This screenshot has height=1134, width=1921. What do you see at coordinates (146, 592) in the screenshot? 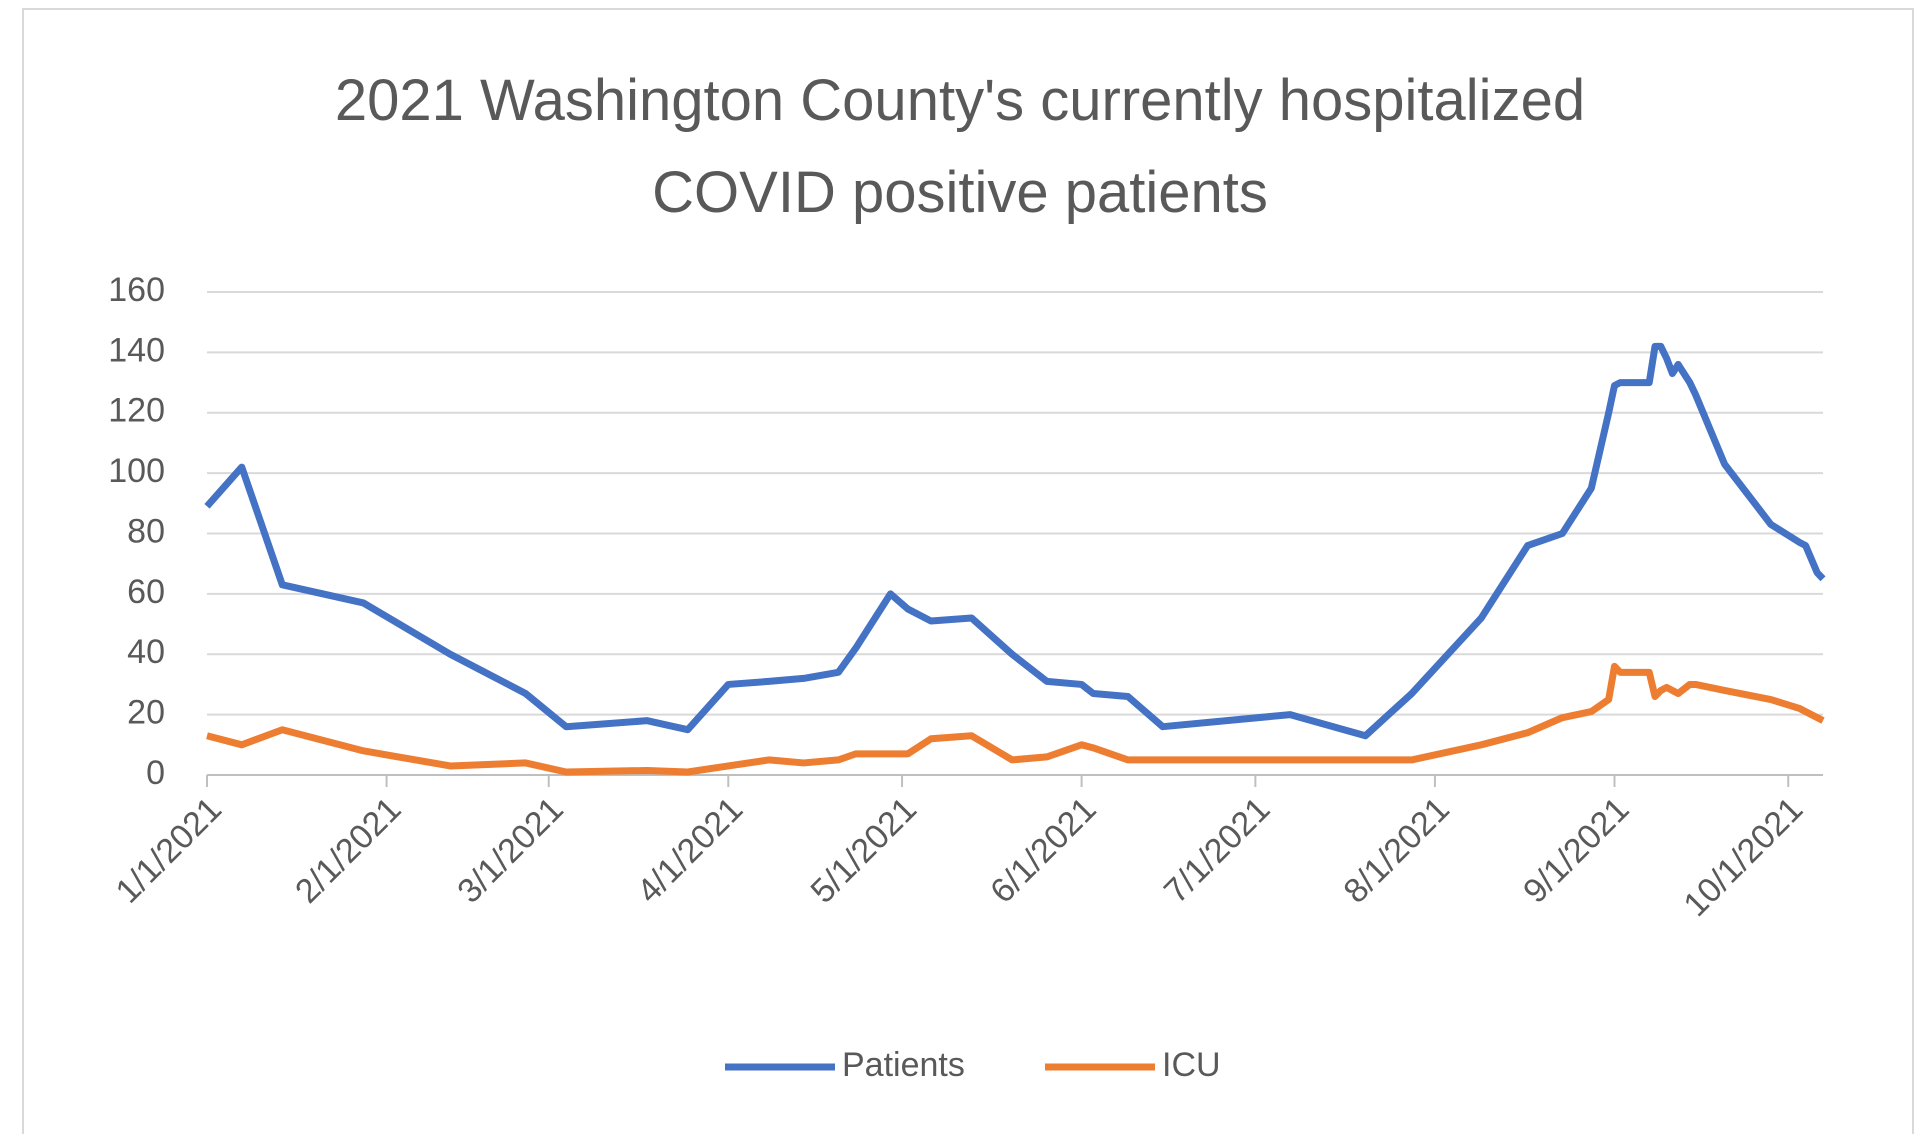
I see `y-tick-label: 60` at bounding box center [146, 592].